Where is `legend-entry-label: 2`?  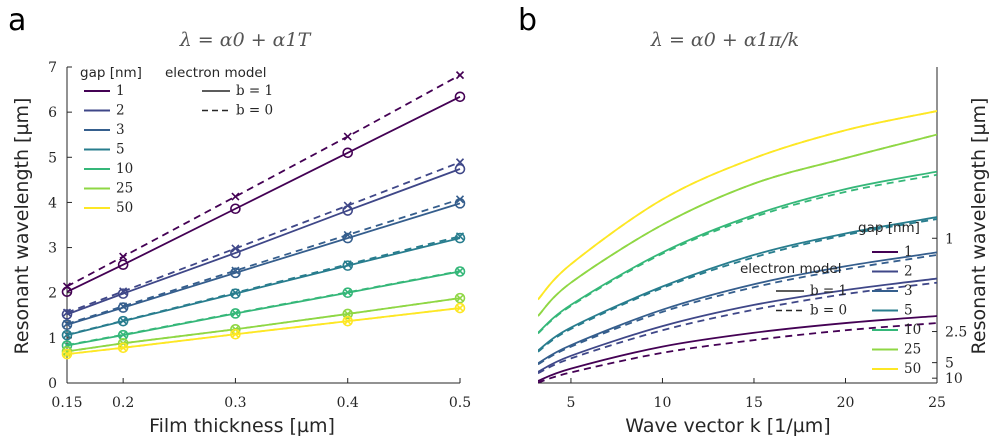
legend-entry-label: 2 is located at coordinates (120, 111).